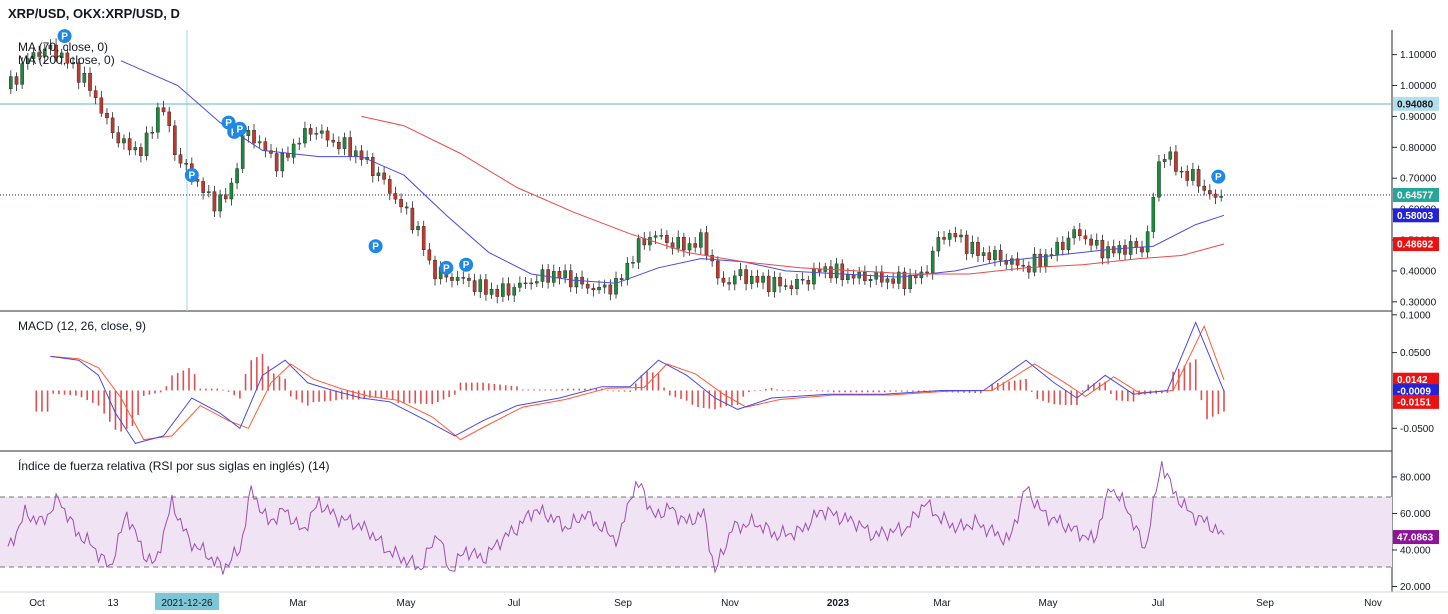 The height and width of the screenshot is (614, 1448). Describe the element at coordinates (63, 47) in the screenshot. I see `ma70-legend: MA (70, close, 0)` at that location.